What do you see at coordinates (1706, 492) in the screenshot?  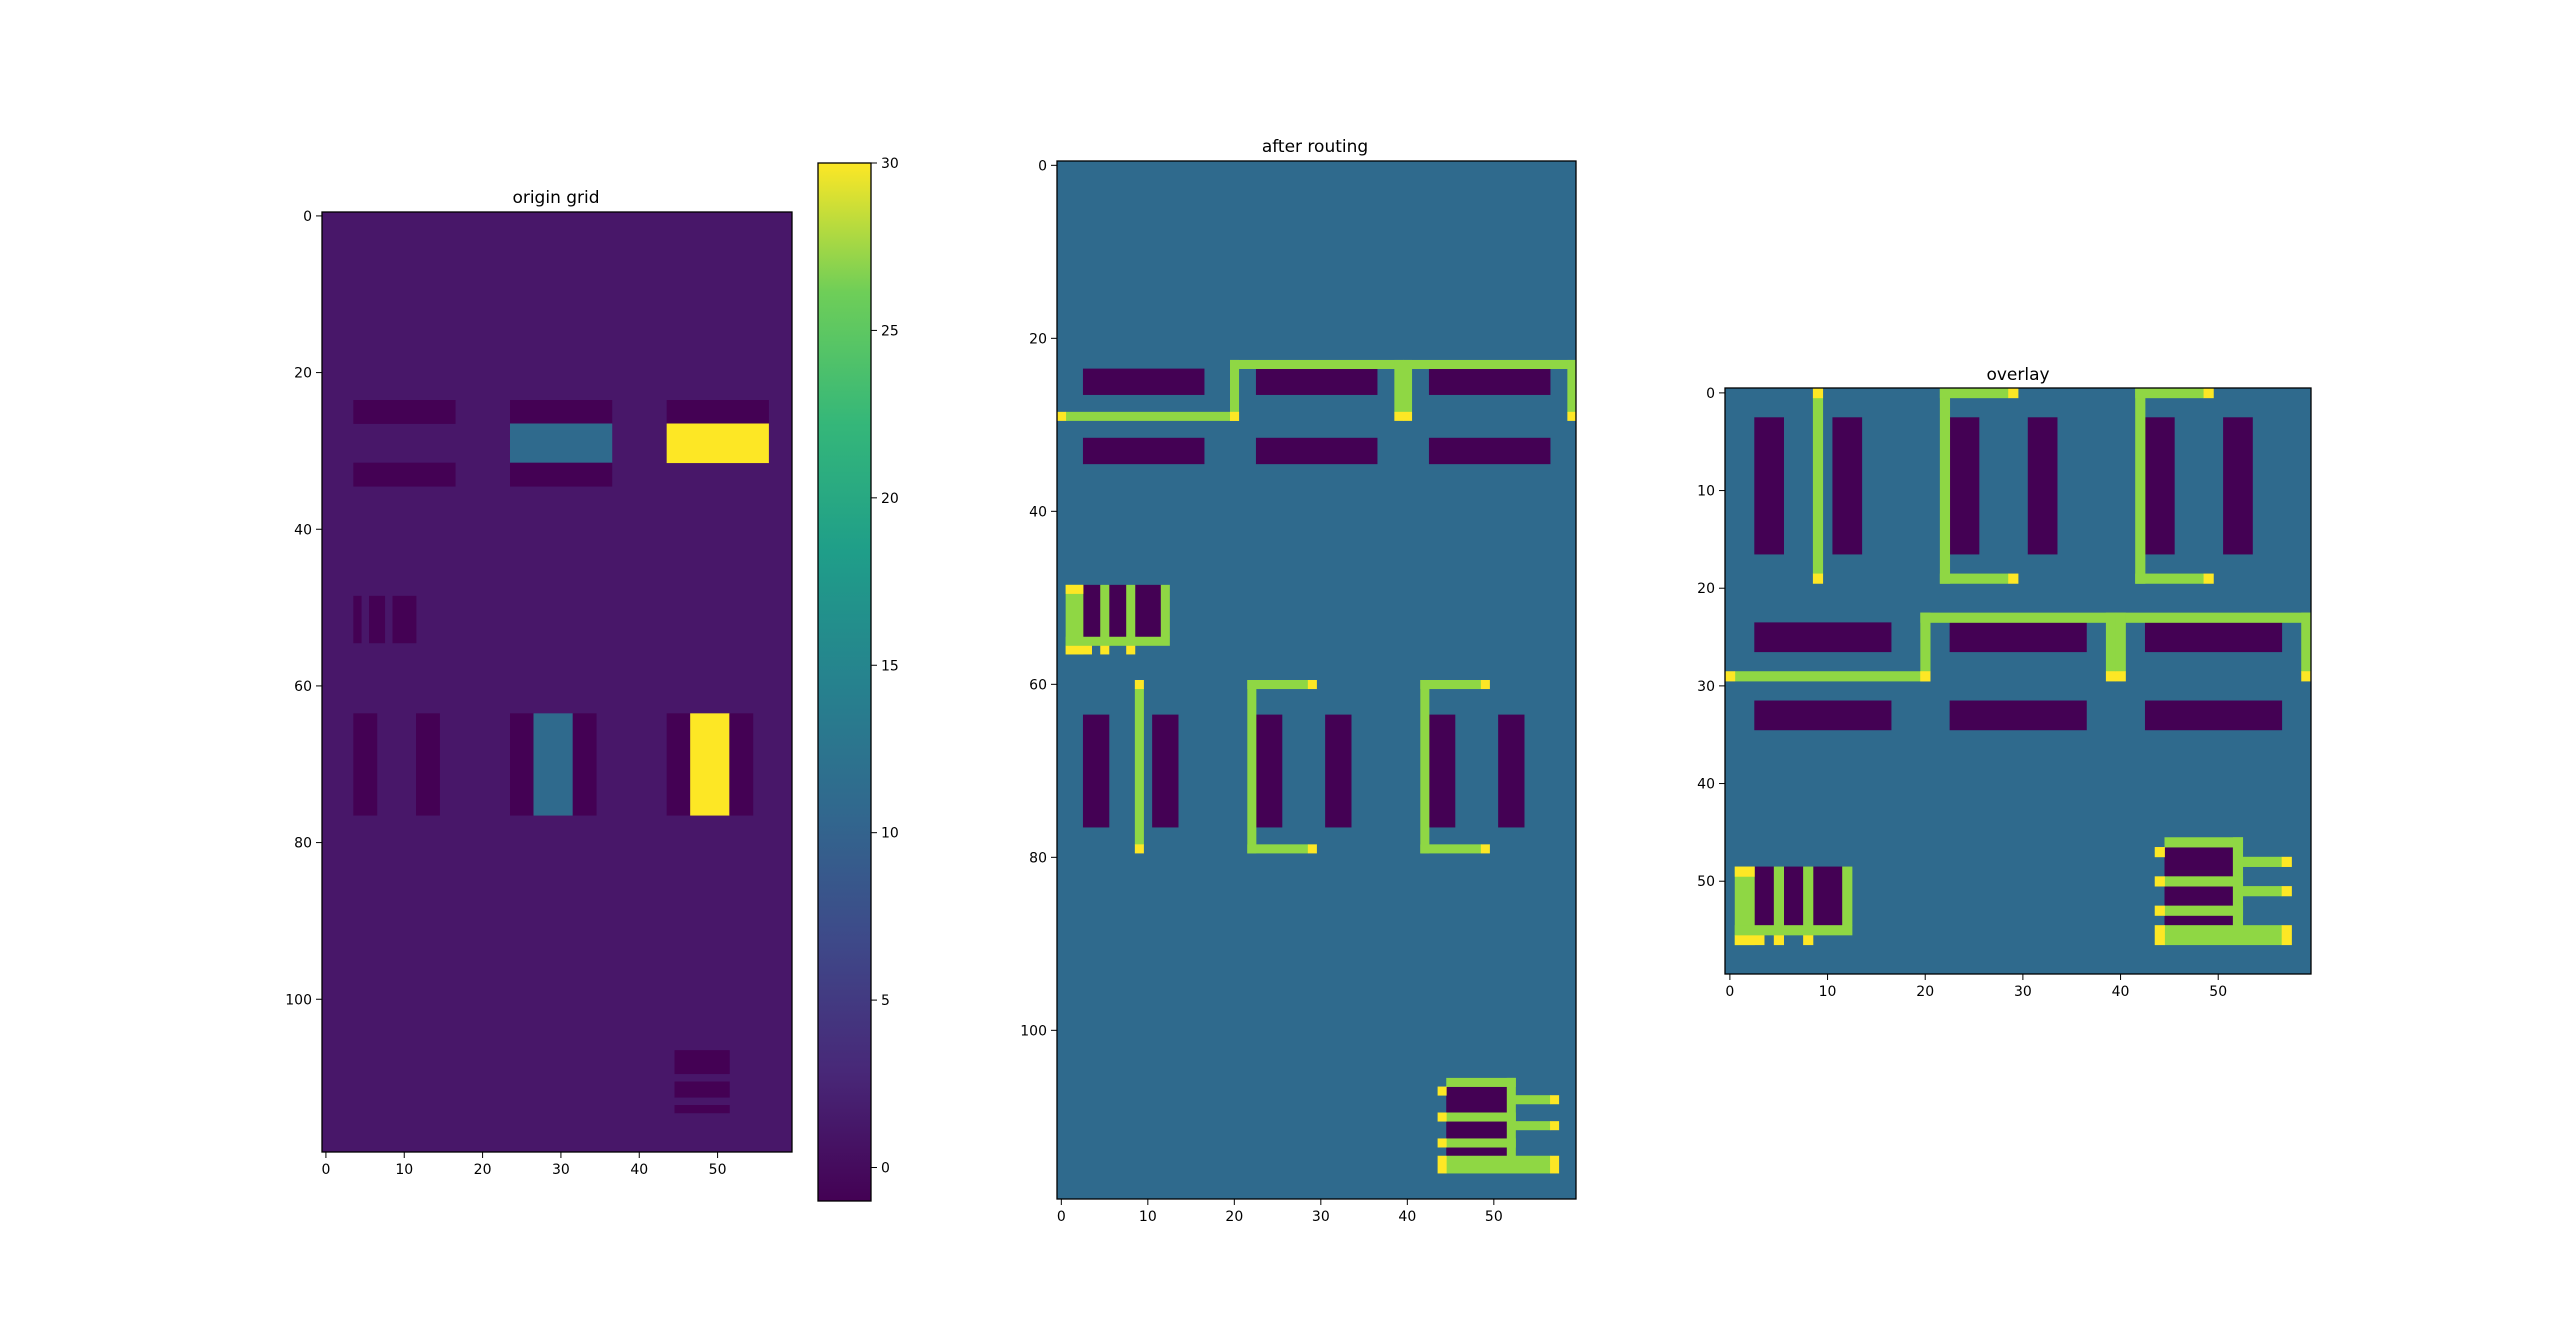 I see `y-tick-label: 10` at bounding box center [1706, 492].